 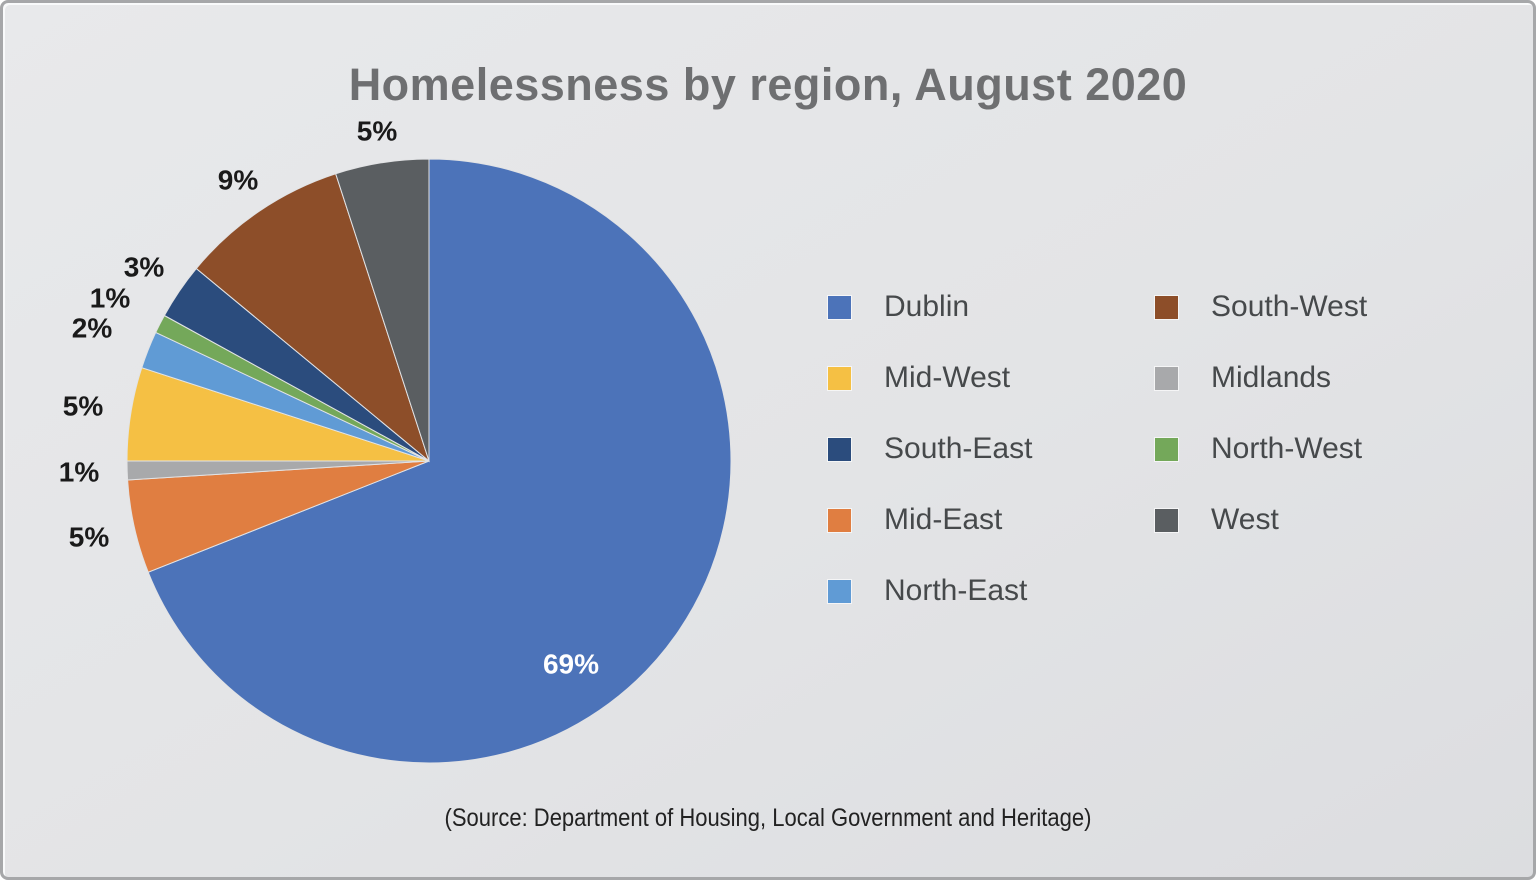 I want to click on legend-swatch-dublin, so click(x=839, y=307).